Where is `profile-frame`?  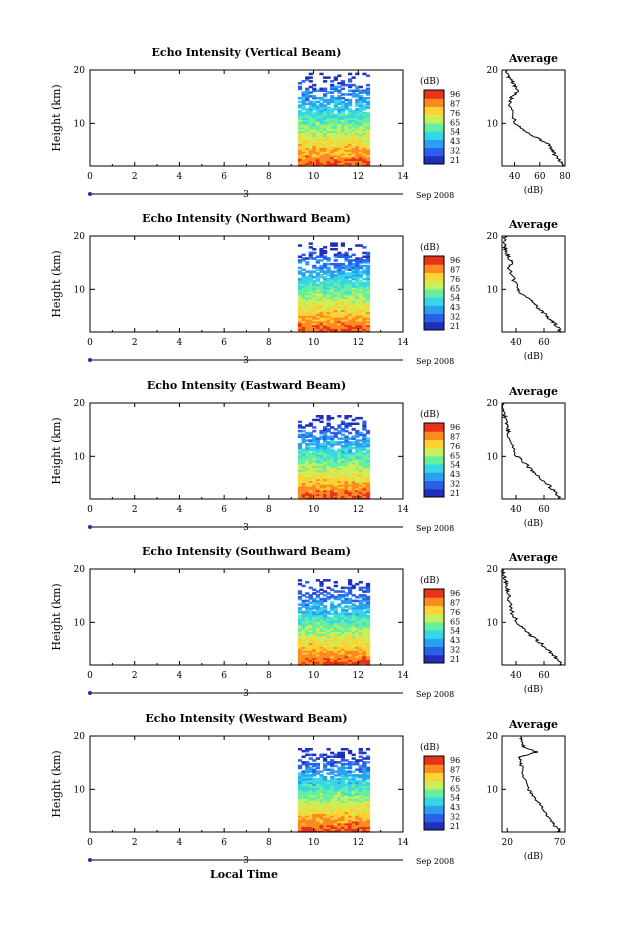 profile-frame is located at coordinates (533, 784).